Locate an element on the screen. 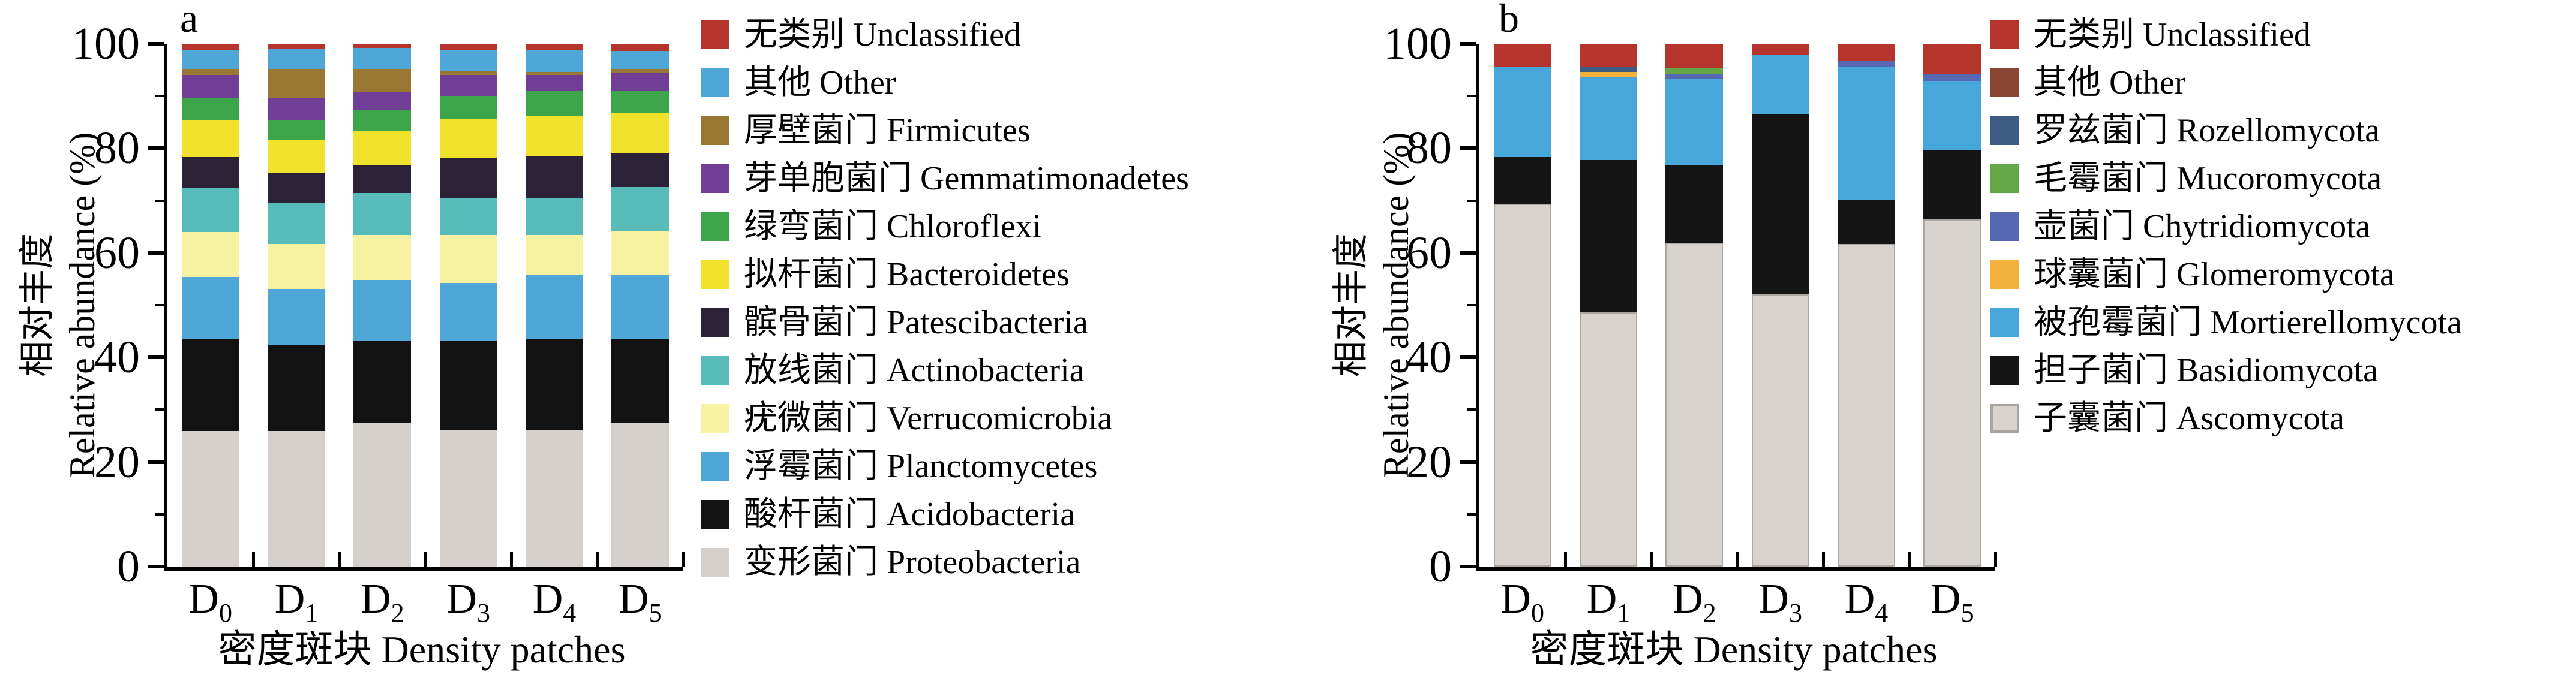 The height and width of the screenshot is (684, 2576). bar-segment-a-D1-Verrucomicrobia is located at coordinates (296, 266).